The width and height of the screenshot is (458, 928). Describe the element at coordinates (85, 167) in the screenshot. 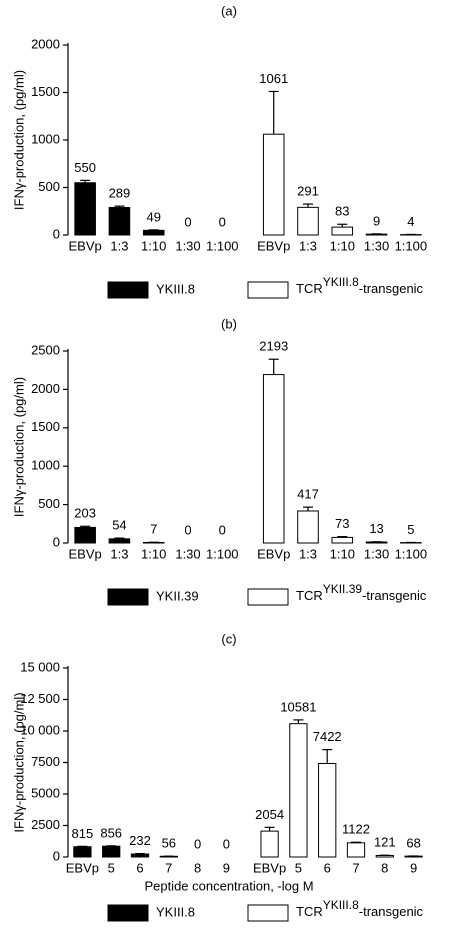

I see `value-label: 550` at that location.